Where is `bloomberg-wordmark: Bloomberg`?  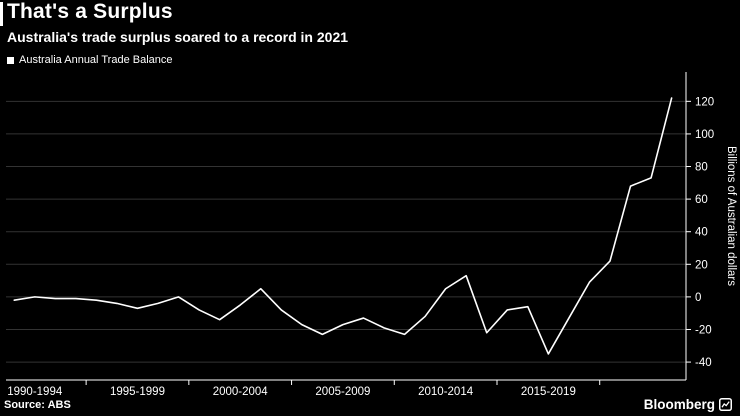
bloomberg-wordmark: Bloomberg is located at coordinates (679, 404).